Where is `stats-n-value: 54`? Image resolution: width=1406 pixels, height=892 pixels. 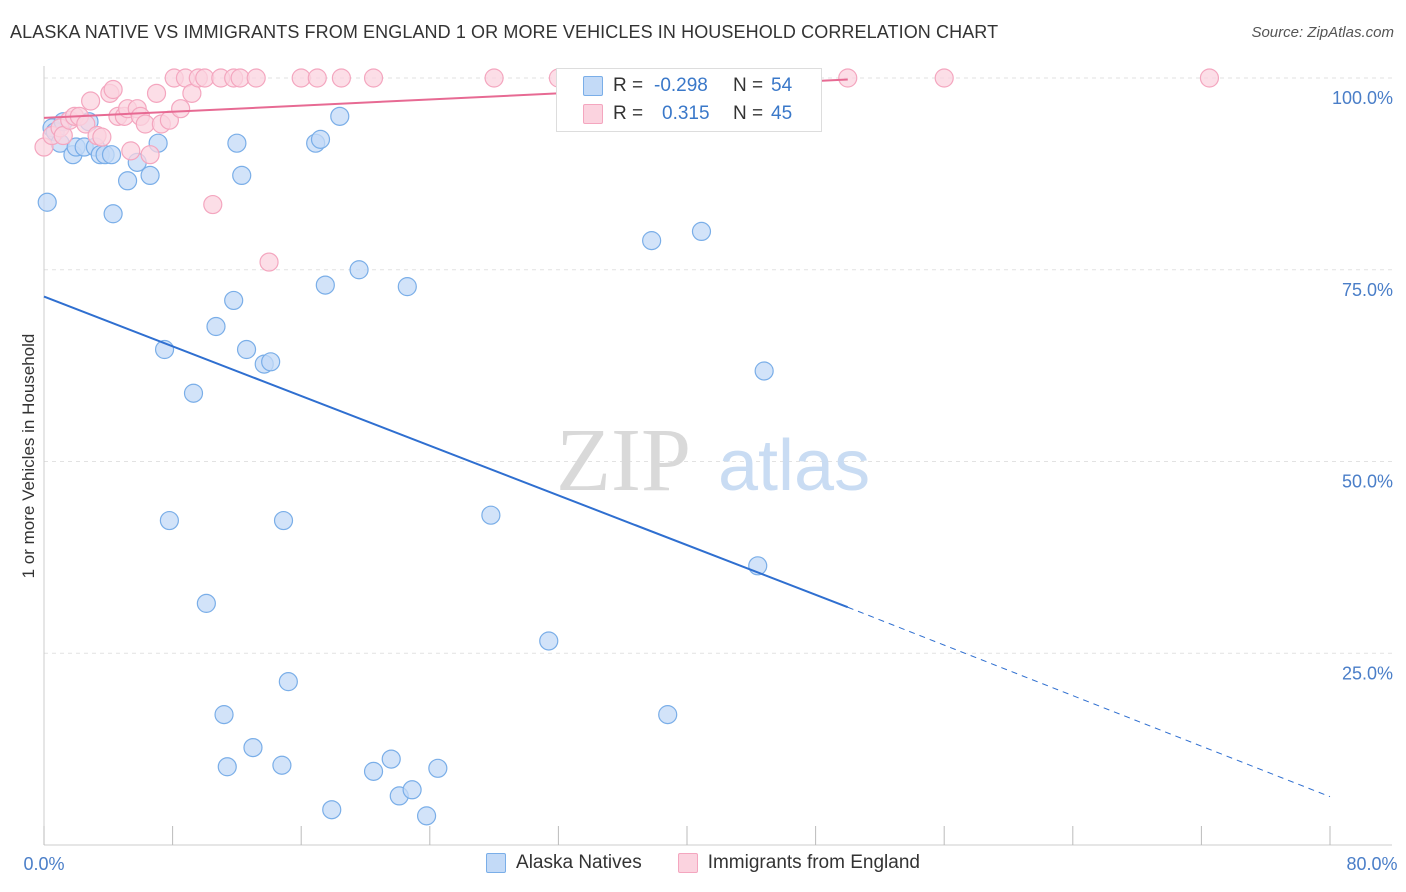 stats-n-value: 54 is located at coordinates (782, 85).